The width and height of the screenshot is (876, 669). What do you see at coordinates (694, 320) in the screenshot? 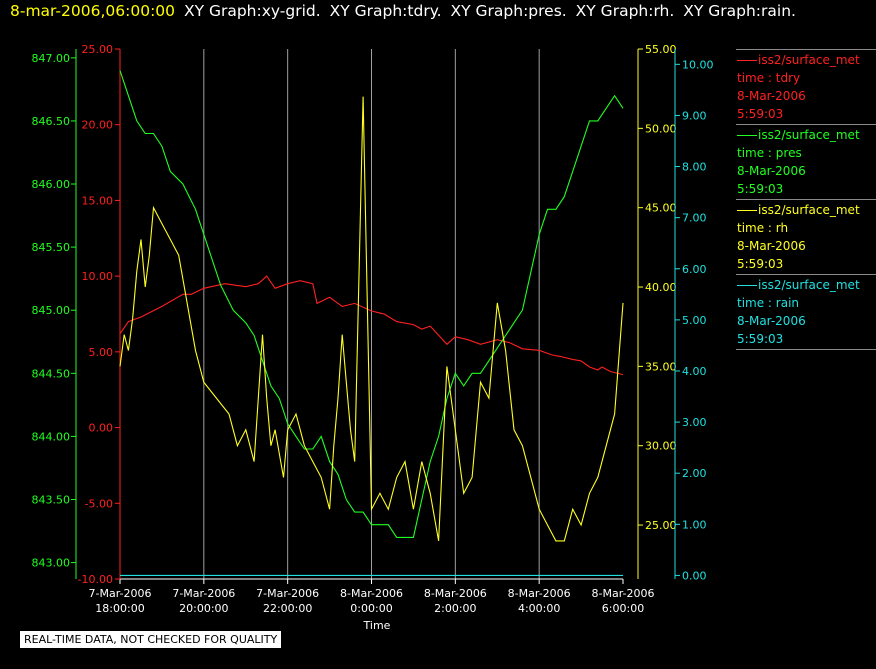
I see `y-tick-label-rain: 5.00` at bounding box center [694, 320].